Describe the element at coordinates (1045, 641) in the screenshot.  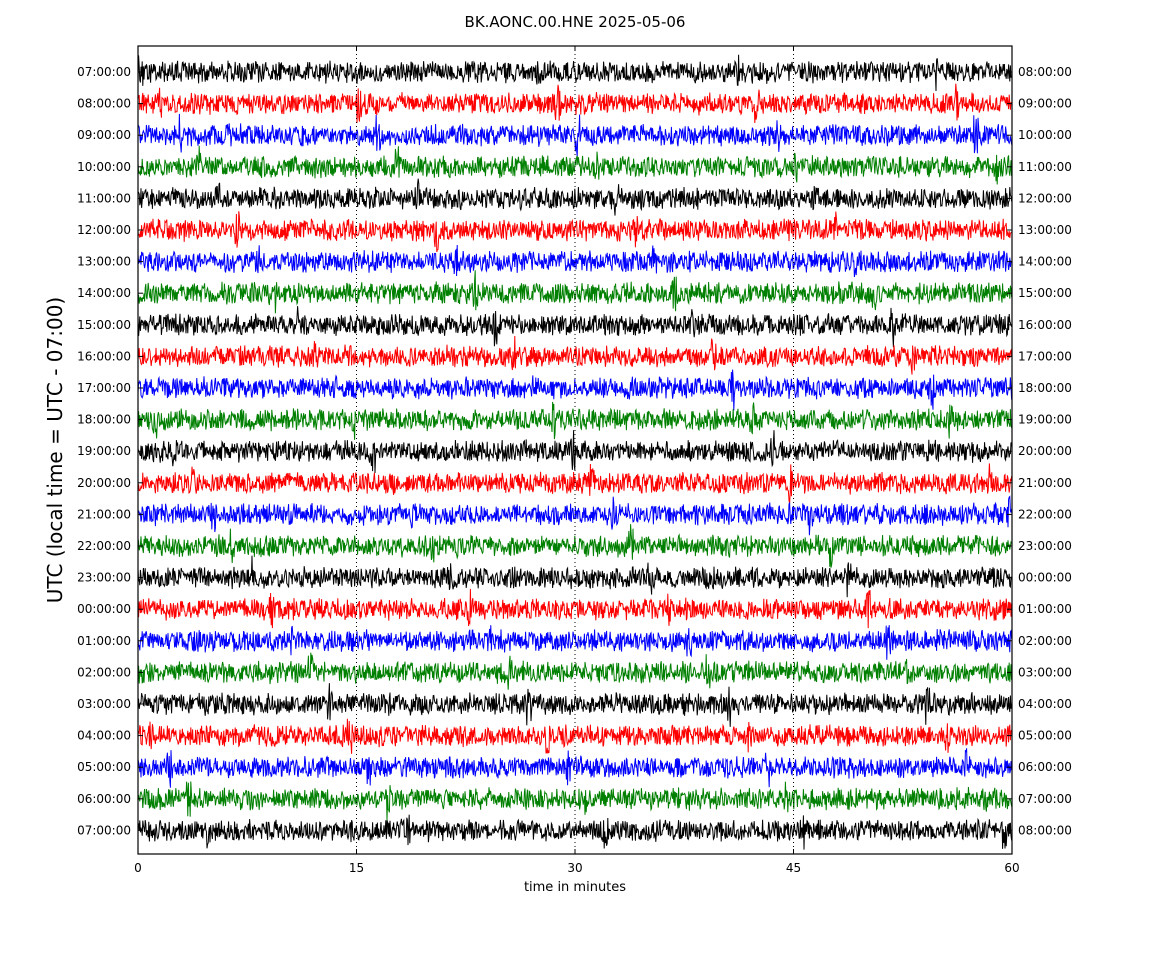
I see `right-tick-label-18: 02:00:00` at that location.